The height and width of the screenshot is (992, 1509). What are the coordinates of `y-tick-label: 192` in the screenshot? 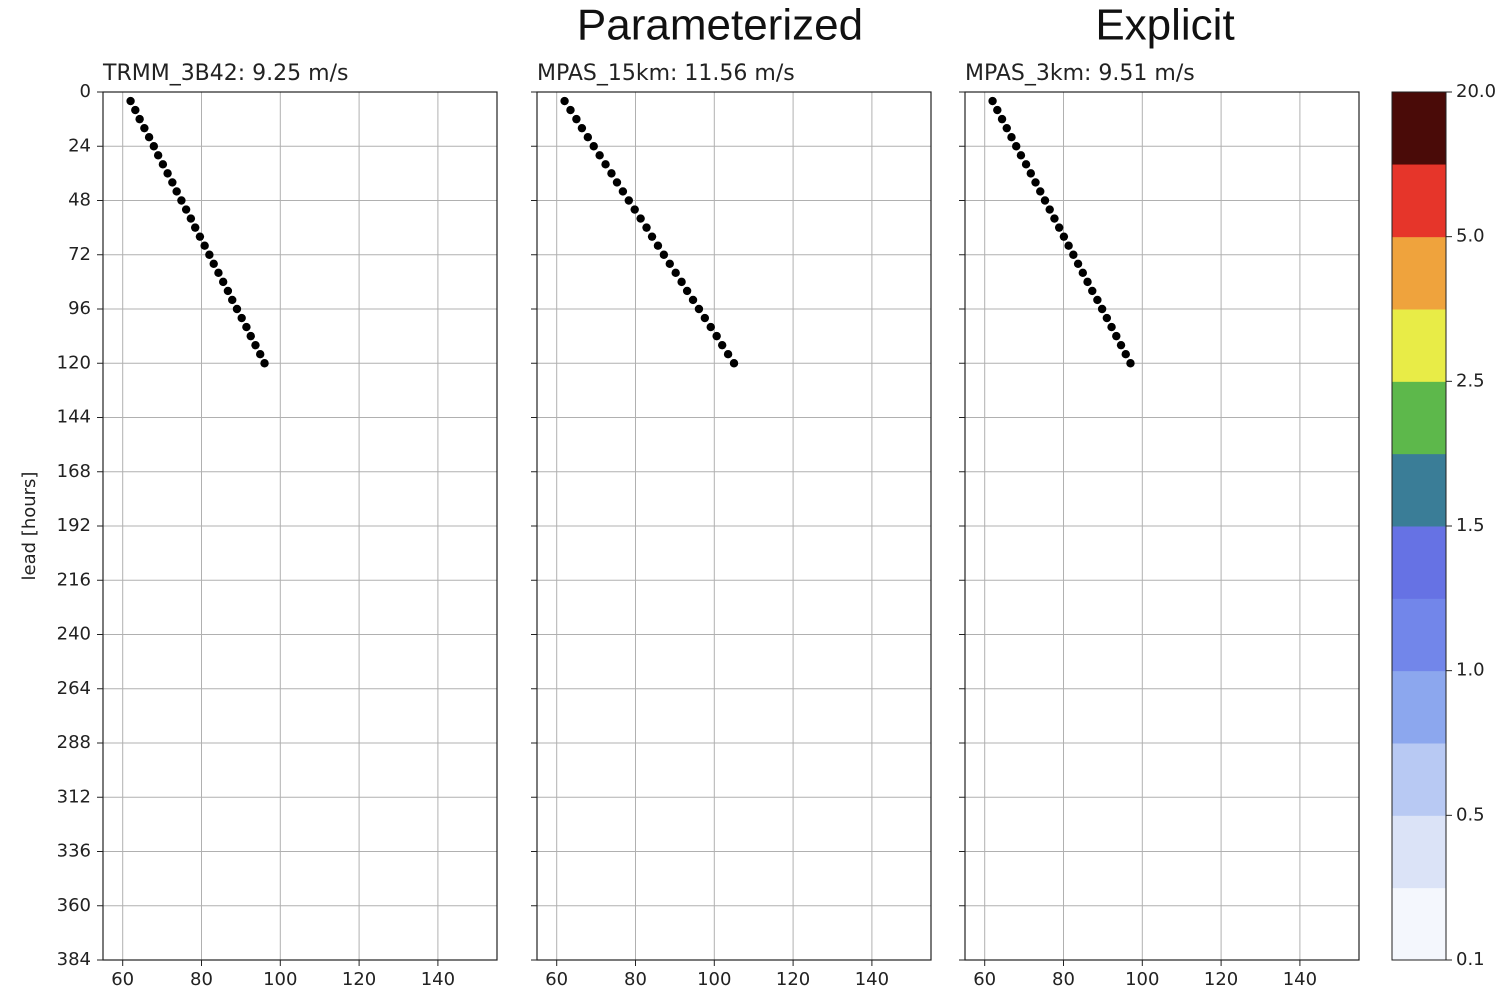 It's located at (74, 525).